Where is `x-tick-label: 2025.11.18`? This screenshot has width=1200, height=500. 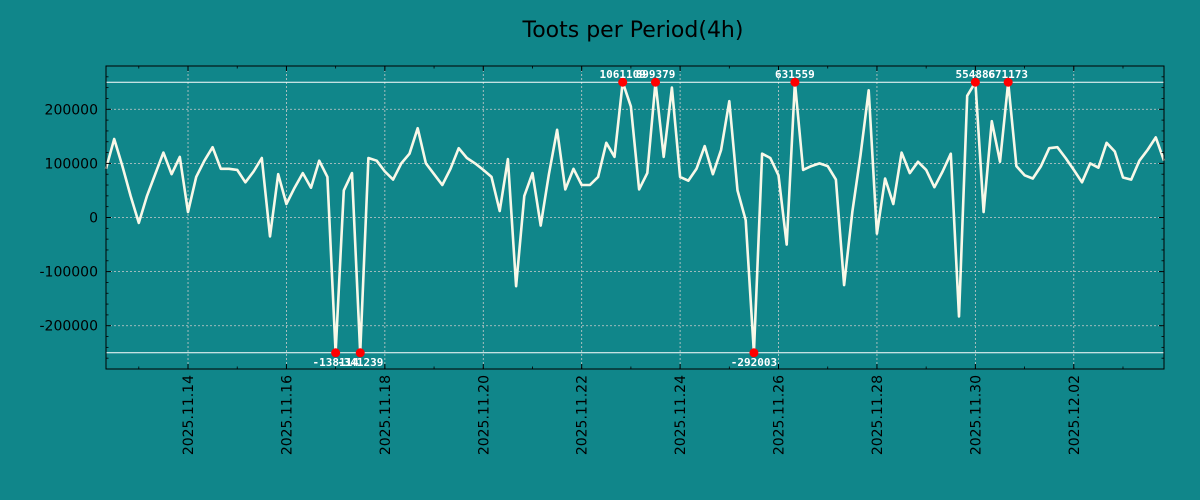 x-tick-label: 2025.11.18 is located at coordinates (386, 415).